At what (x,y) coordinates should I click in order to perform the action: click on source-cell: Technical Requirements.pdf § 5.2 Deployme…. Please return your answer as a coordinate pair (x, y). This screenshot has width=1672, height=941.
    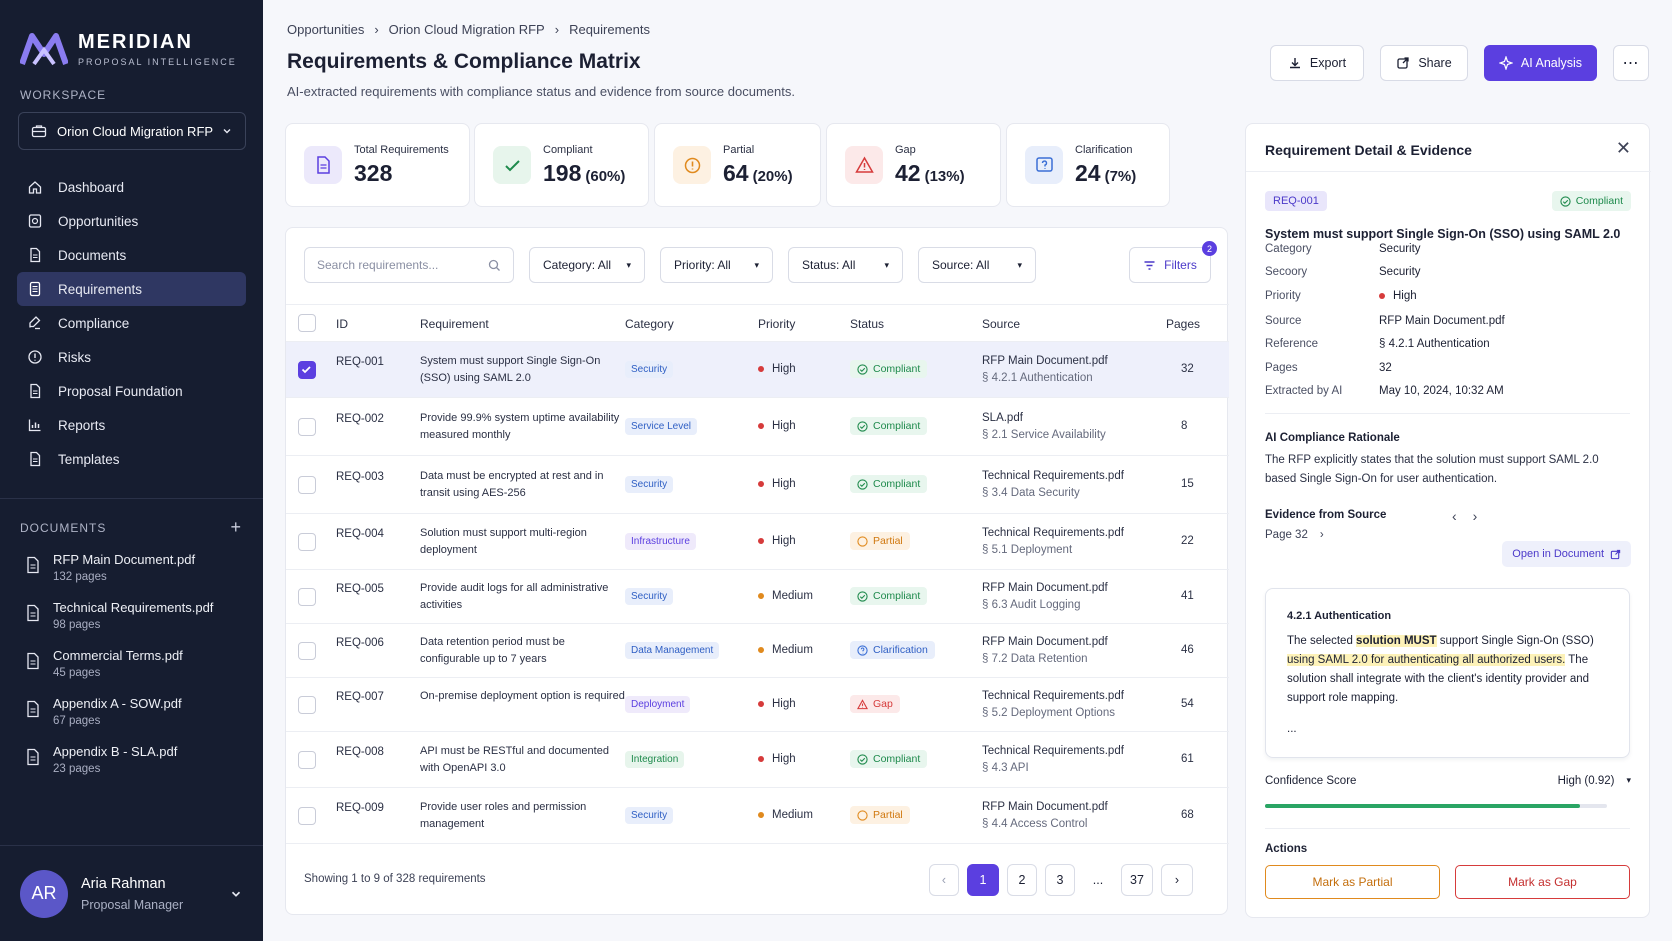
    Looking at the image, I should click on (1053, 705).